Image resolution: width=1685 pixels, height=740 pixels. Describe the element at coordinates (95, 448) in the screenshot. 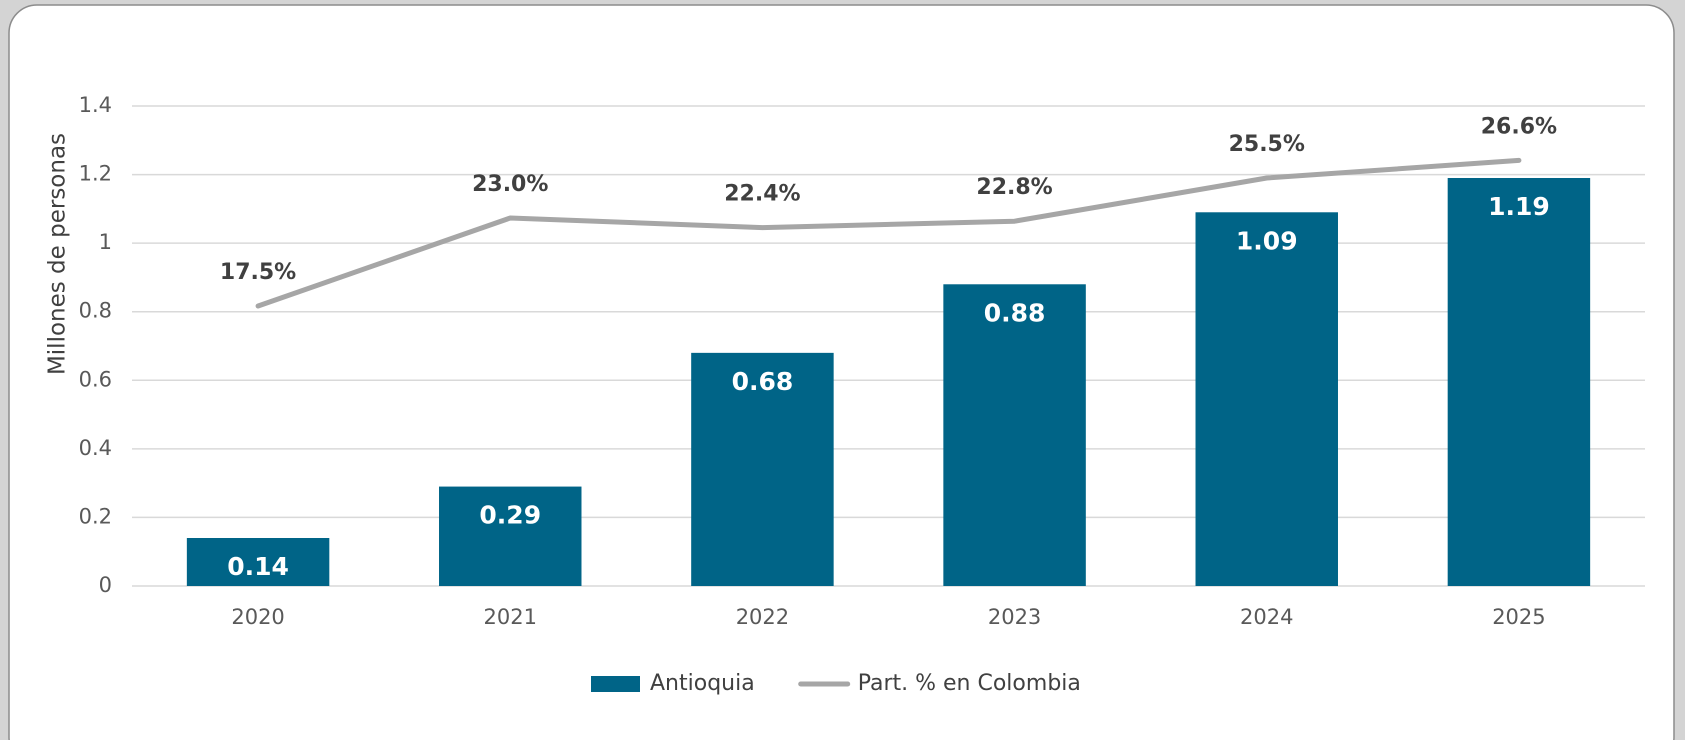

I see `y-tick-label: 0.4` at that location.